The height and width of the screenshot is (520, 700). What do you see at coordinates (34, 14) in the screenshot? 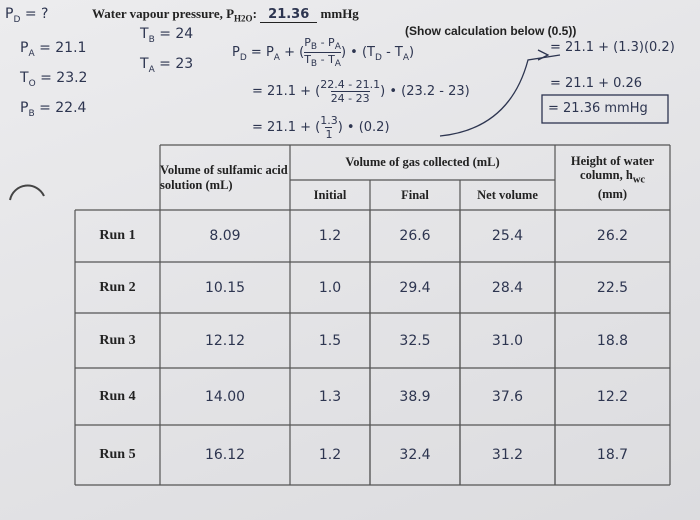
I see `hw-text: = ?` at bounding box center [34, 14].